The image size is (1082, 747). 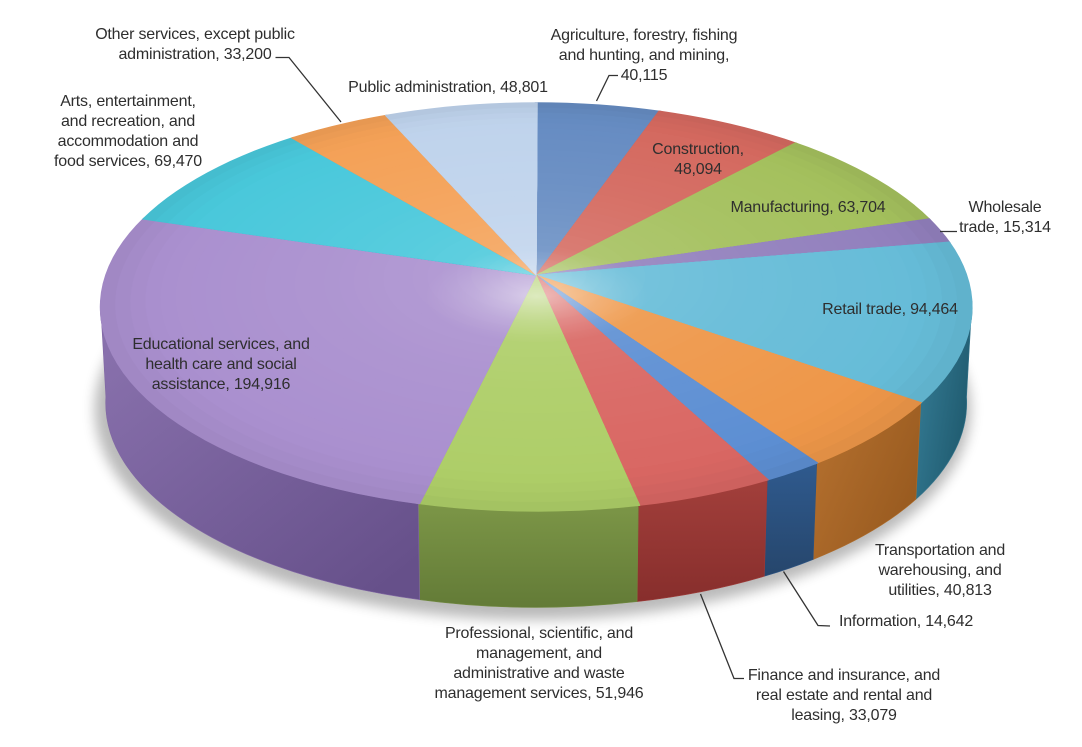 I want to click on svg-text: Wholesale, so click(x=1005, y=207).